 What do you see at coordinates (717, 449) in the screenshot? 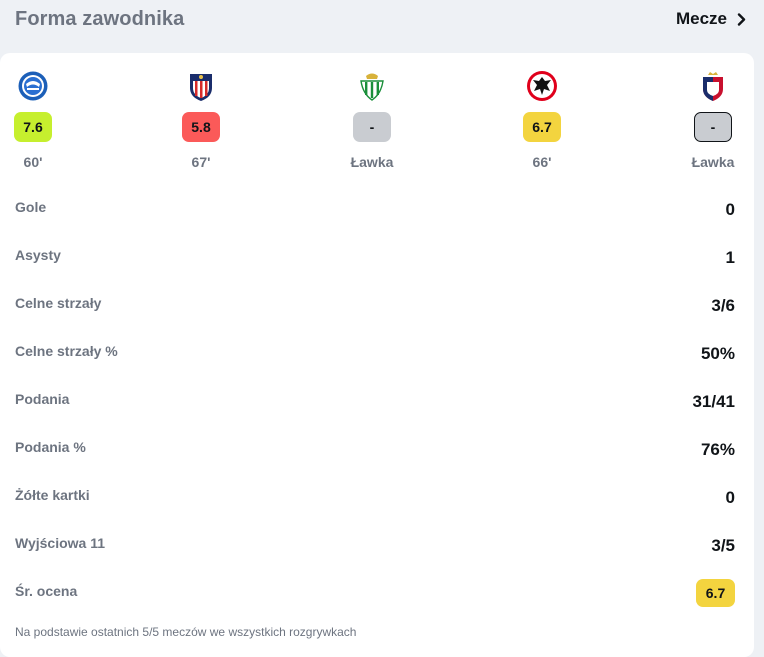
I see `stat-value: 76%` at bounding box center [717, 449].